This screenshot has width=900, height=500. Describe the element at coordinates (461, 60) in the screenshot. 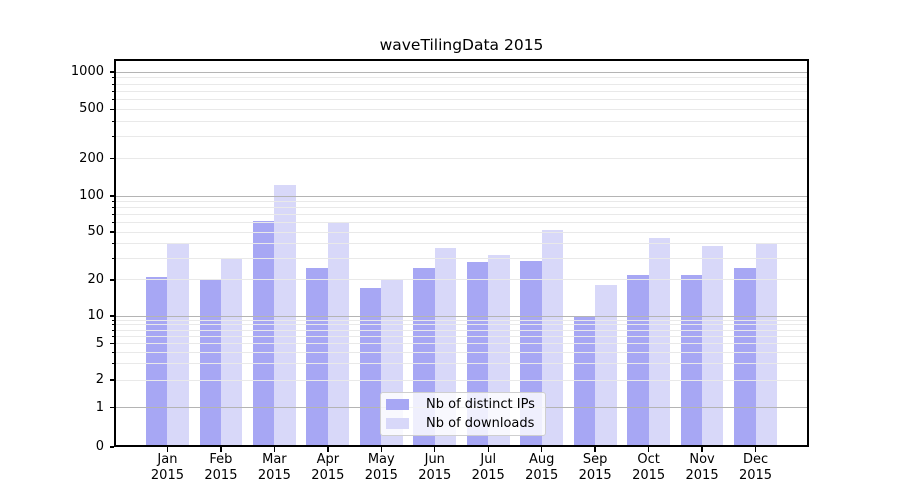

I see `axis-spine-top` at that location.